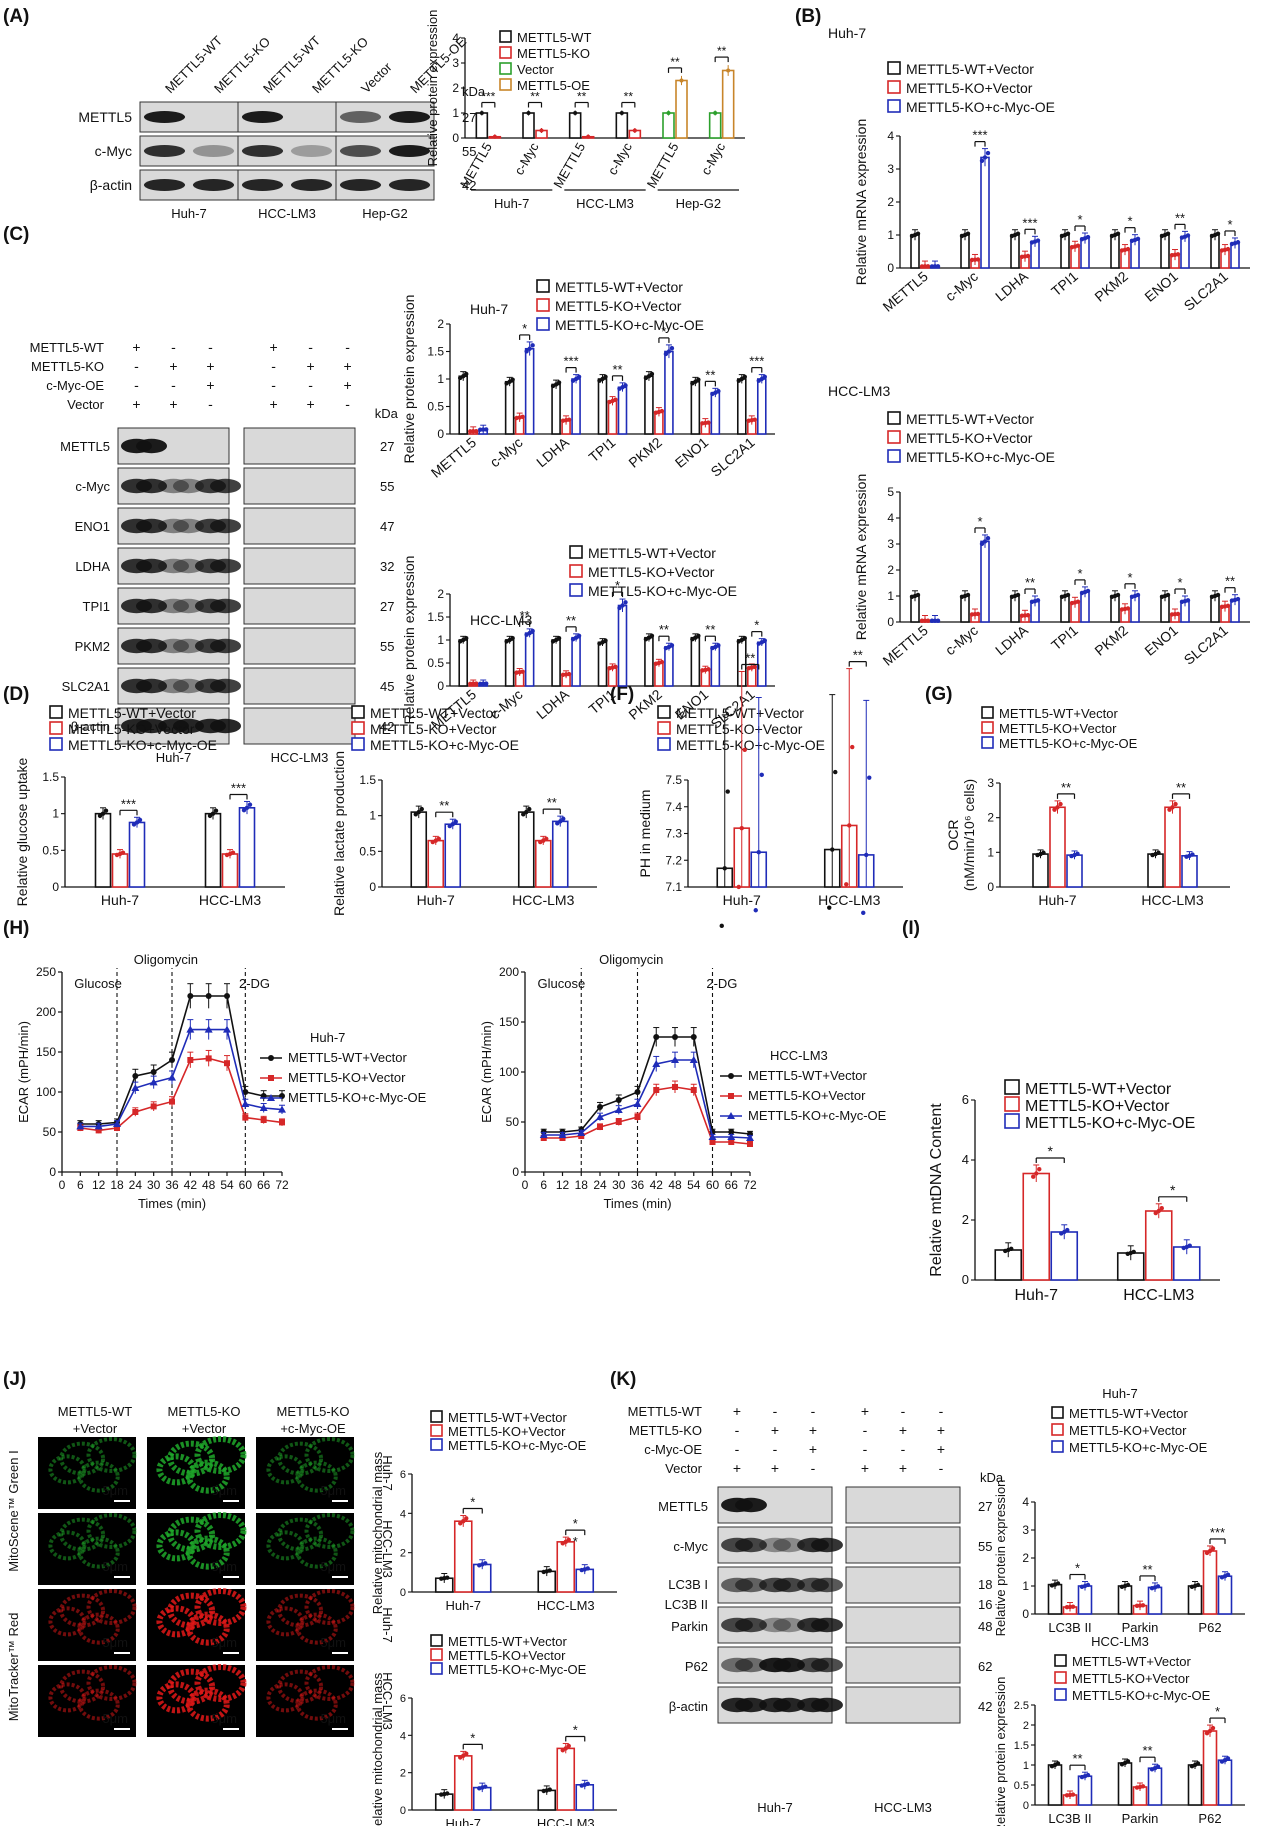  What do you see at coordinates (732, 1185) in the screenshot?
I see `x-tick-label: 66` at bounding box center [732, 1185].